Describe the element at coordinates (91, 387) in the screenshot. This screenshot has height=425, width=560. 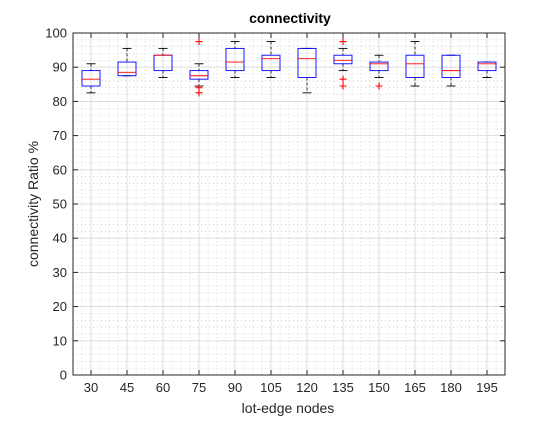
I see `x-tick-label: 30` at that location.